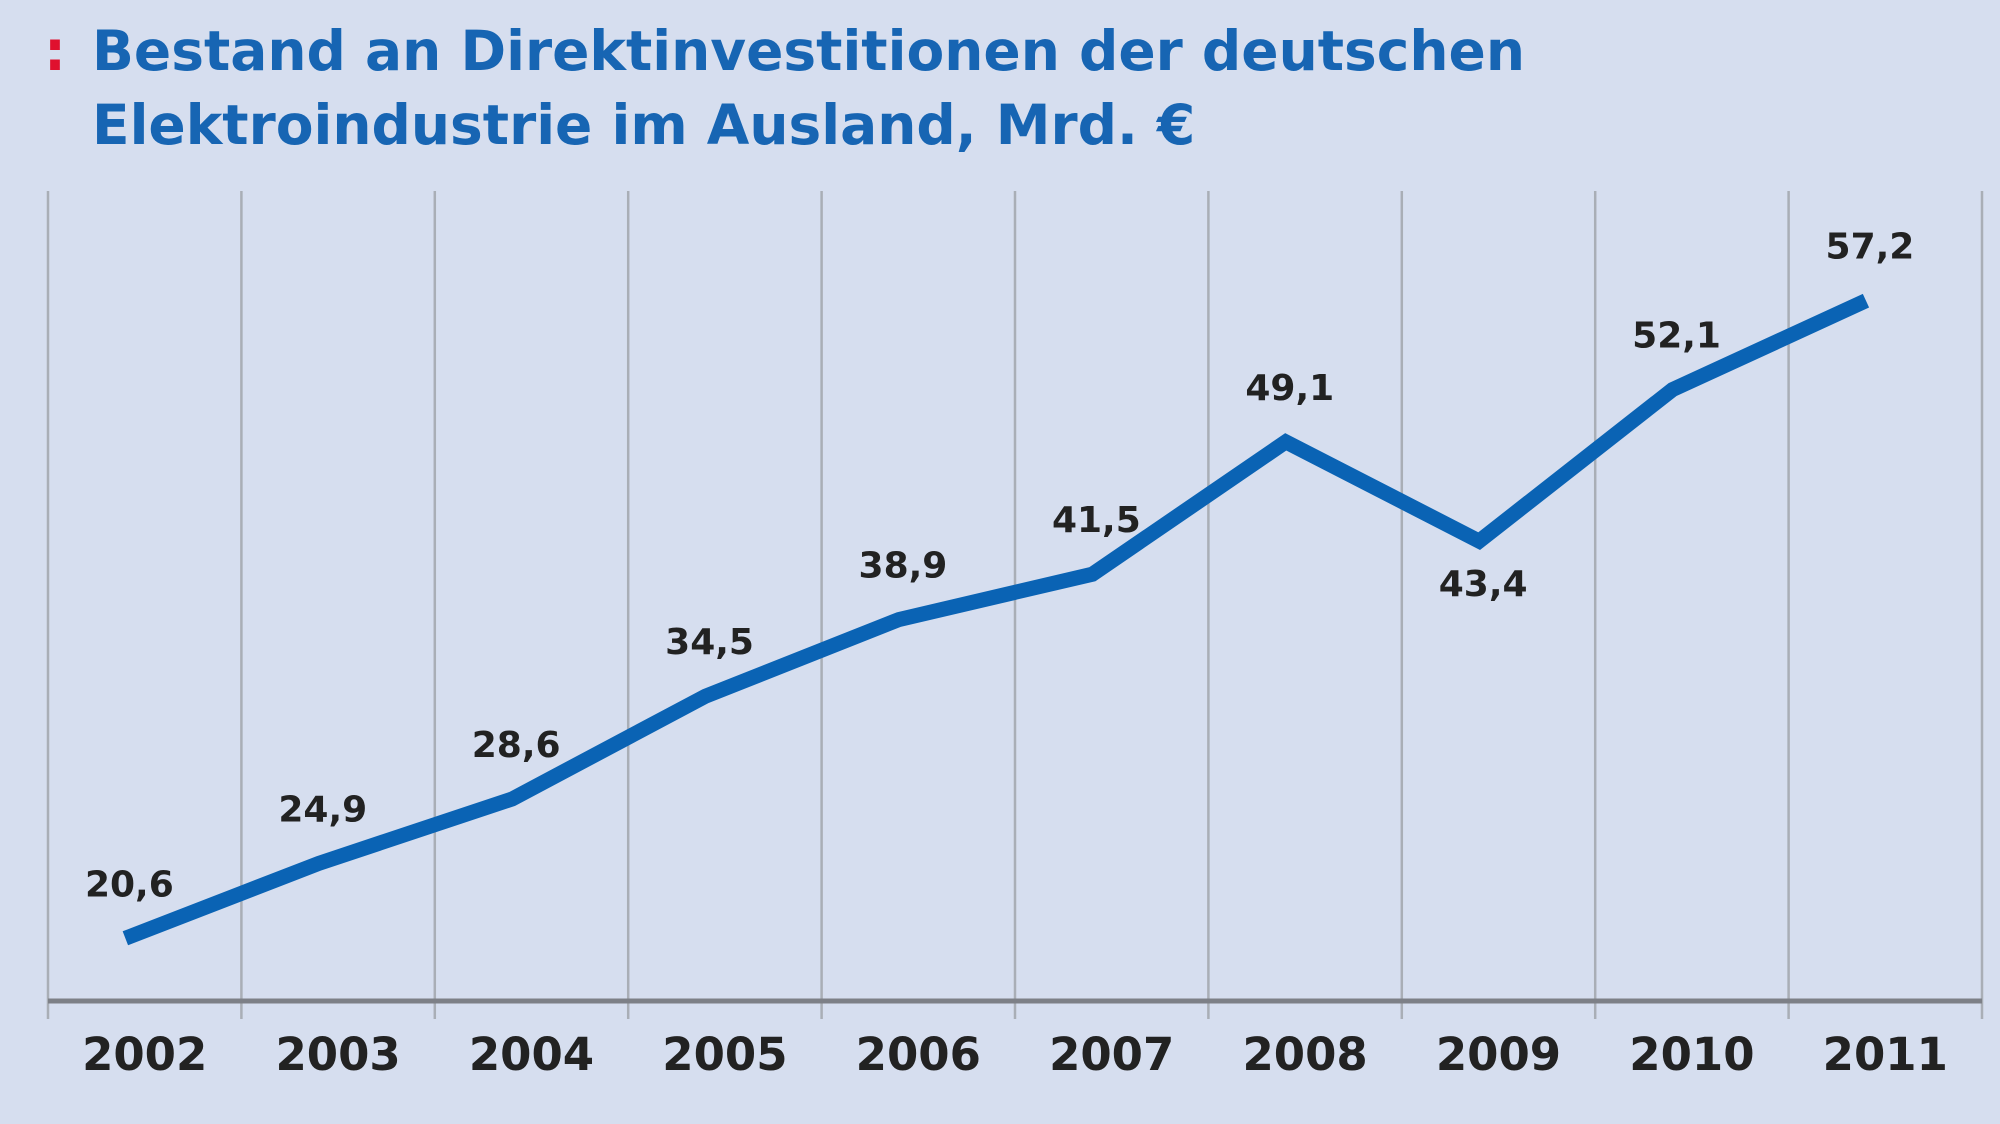 The height and width of the screenshot is (1124, 2000). Describe the element at coordinates (129, 884) in the screenshot. I see `value-label: 20,6` at that location.